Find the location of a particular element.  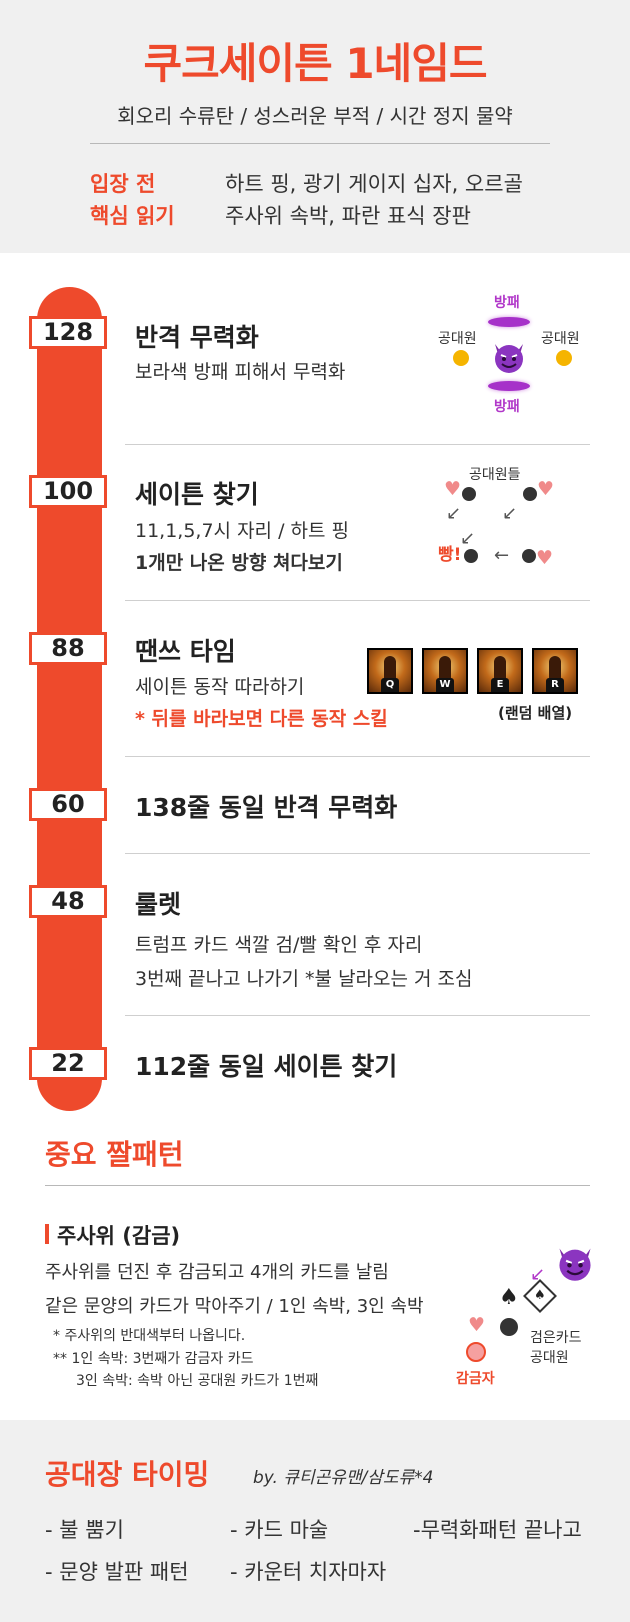

raid-leader-panel is located at coordinates (315, 1521).